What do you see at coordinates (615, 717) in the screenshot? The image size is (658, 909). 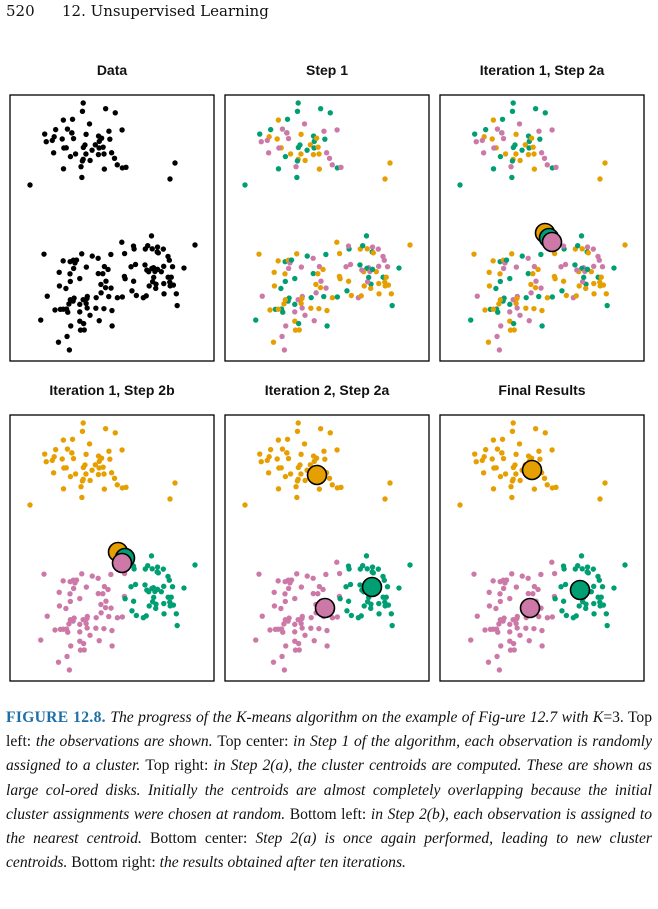 I see `caption-segment: =3.` at bounding box center [615, 717].